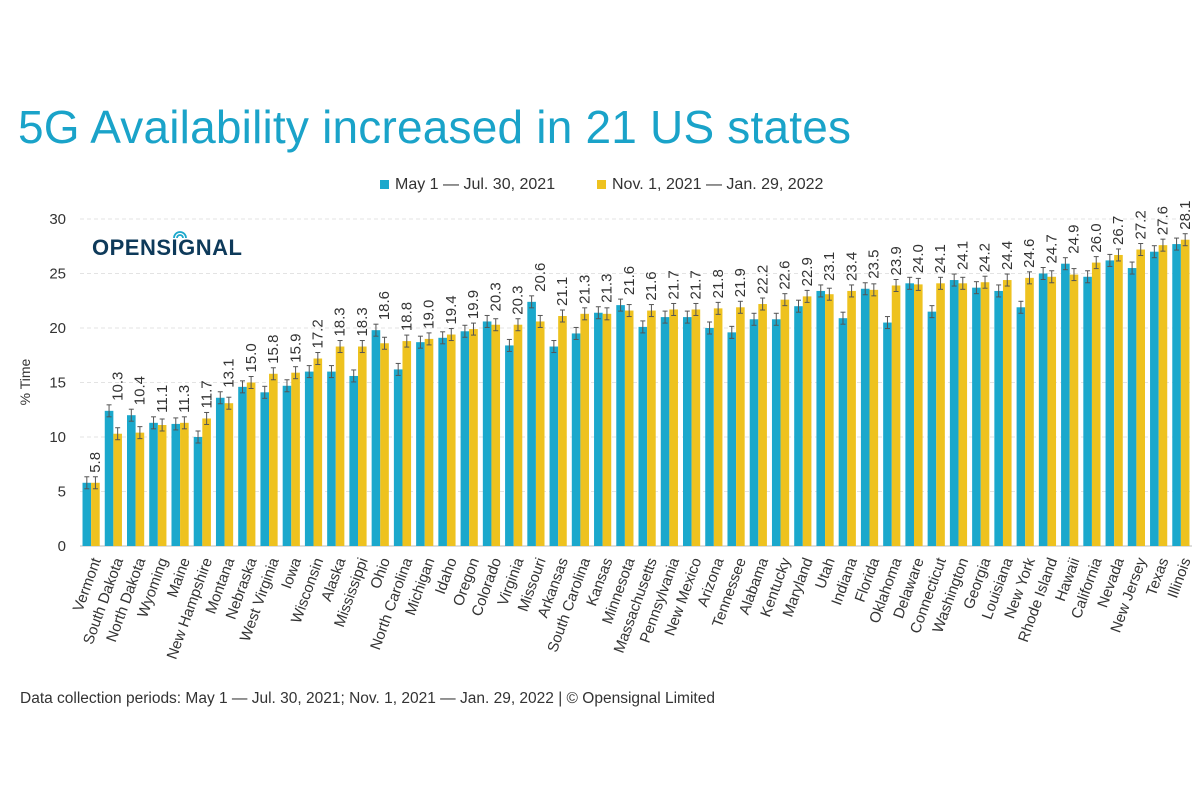 This screenshot has width=1200, height=800. Describe the element at coordinates (57, 328) in the screenshot. I see `y-tick-label: 20` at that location.